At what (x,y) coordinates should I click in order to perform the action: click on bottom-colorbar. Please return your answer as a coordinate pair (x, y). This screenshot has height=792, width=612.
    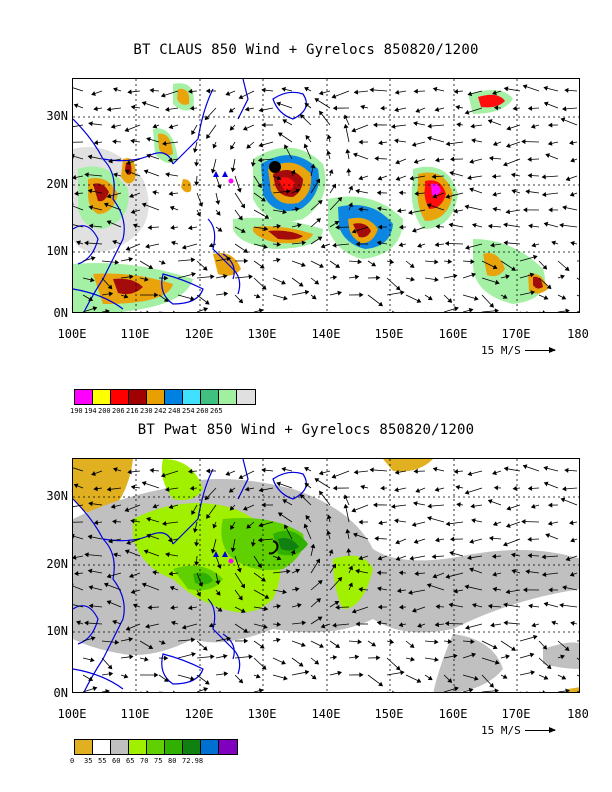
    Looking at the image, I should click on (156, 747).